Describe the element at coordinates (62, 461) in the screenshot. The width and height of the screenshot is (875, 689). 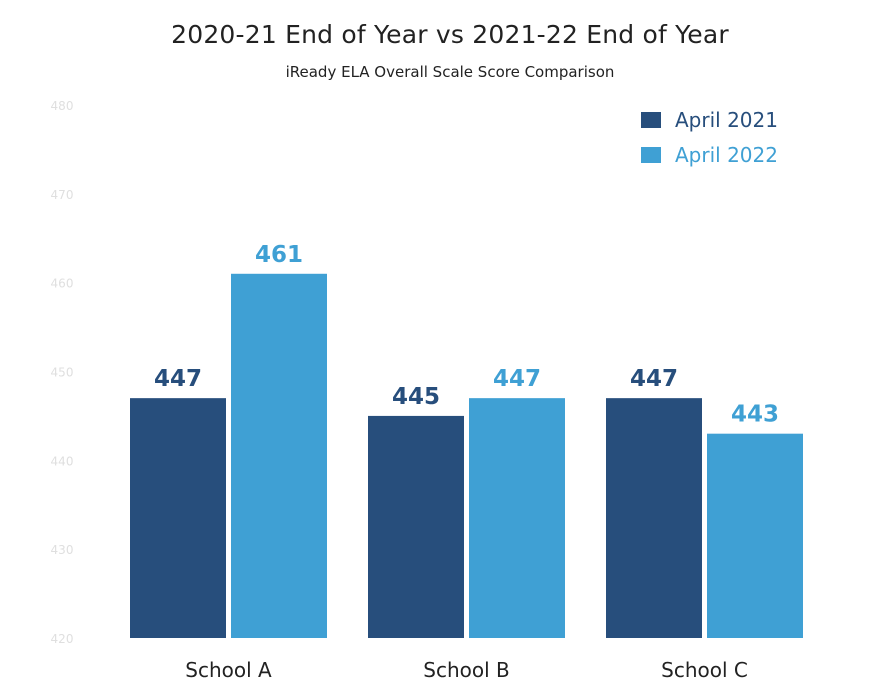
I see `y-tick-label: 440` at that location.